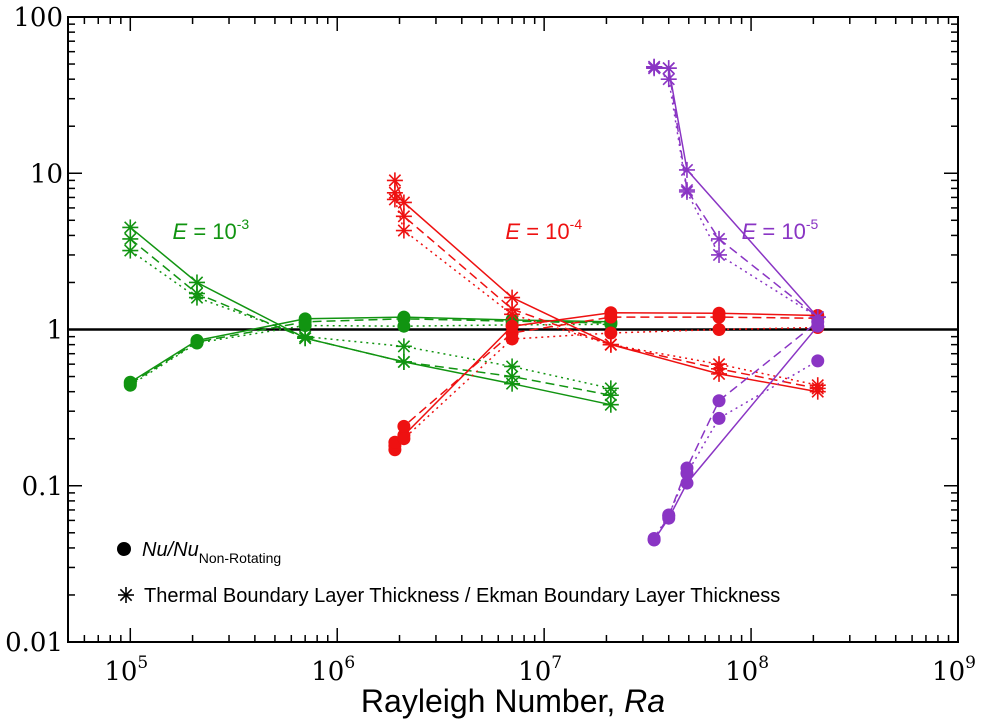 The width and height of the screenshot is (982, 723). Describe the element at coordinates (540, 670) in the screenshot. I see `x-tick-label: 10⁷` at that location.